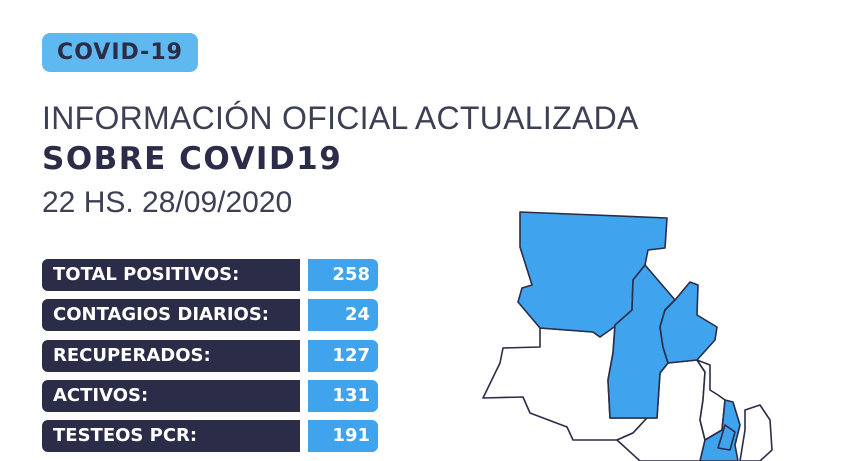  I want to click on stat-label: TOTAL POSITIVOS:, so click(171, 275).